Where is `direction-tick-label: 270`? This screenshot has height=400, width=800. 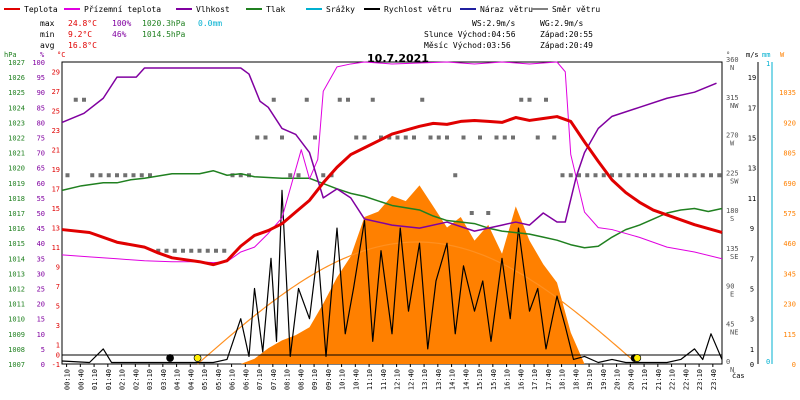
direction-tick-label: 270 is located at coordinates (732, 136).